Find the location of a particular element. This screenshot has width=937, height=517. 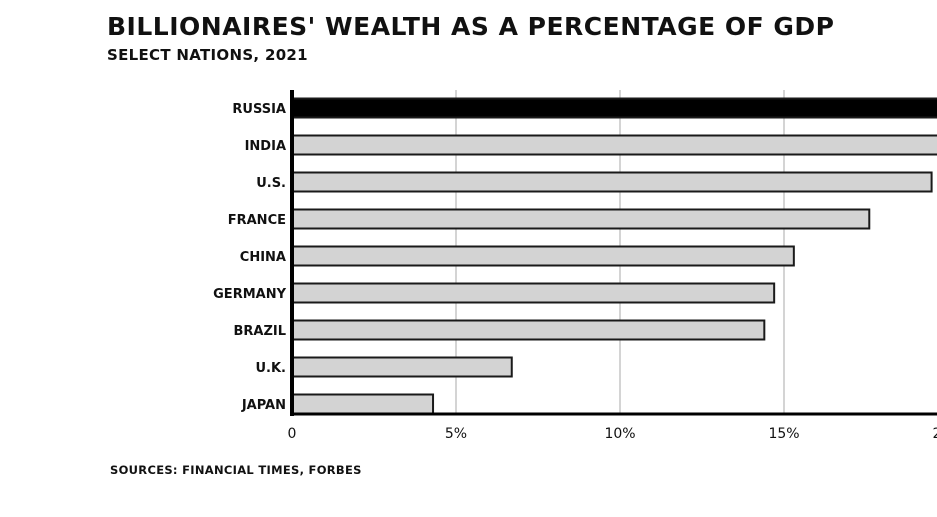

bar-france is located at coordinates (581, 219).